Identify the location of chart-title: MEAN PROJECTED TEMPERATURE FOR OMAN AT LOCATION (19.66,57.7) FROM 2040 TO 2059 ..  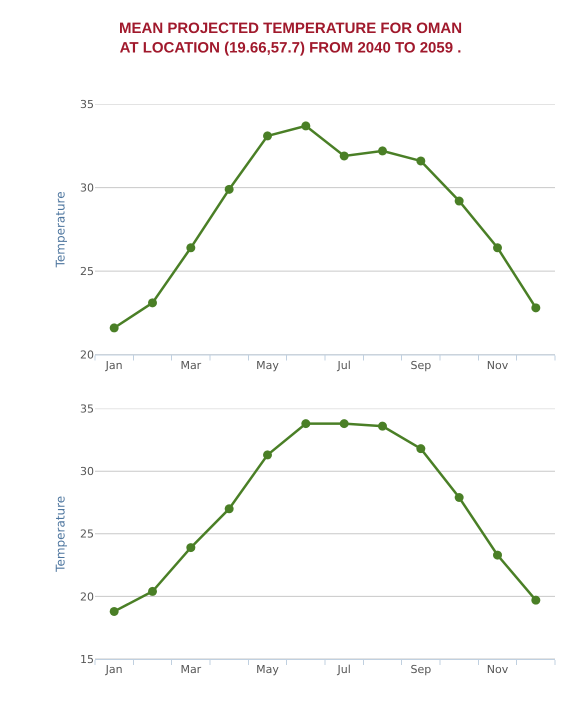
(290, 38).